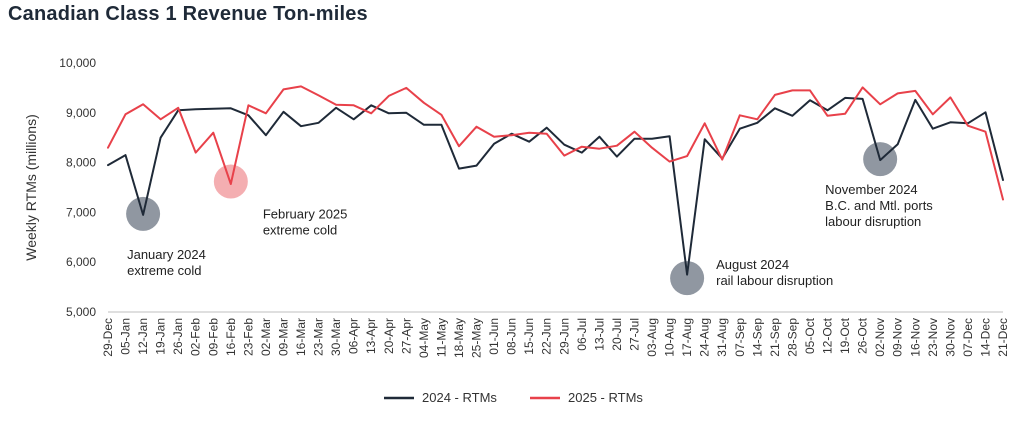  Describe the element at coordinates (77, 63) in the screenshot. I see `y-tick-label: 10,000` at that location.